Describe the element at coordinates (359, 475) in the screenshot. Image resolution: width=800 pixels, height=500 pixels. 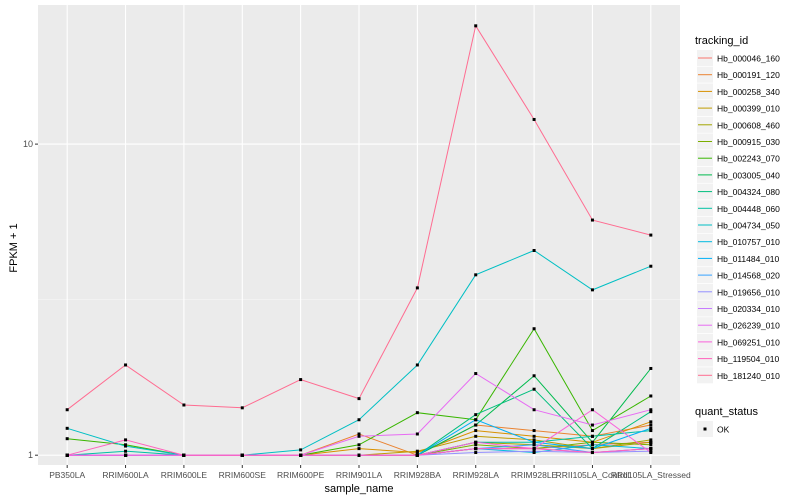
I see `x-tick-label: RRIM901LA` at that location.